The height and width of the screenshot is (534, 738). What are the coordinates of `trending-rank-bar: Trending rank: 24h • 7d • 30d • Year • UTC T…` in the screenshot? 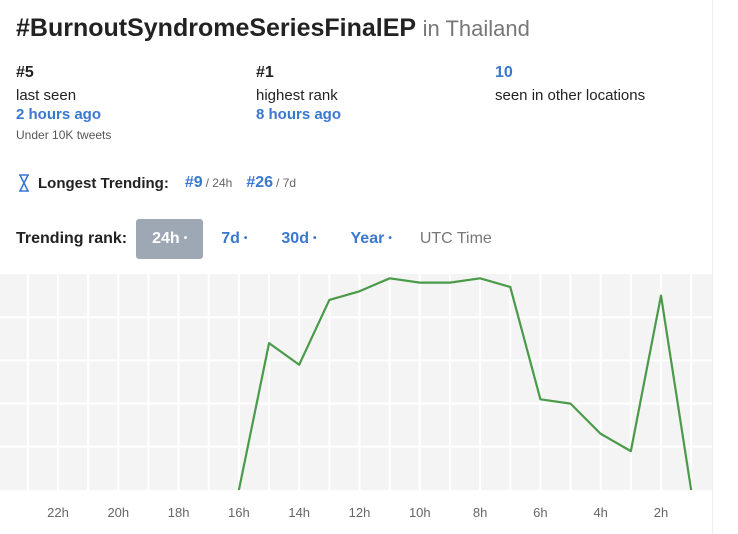 It's located at (254, 239).